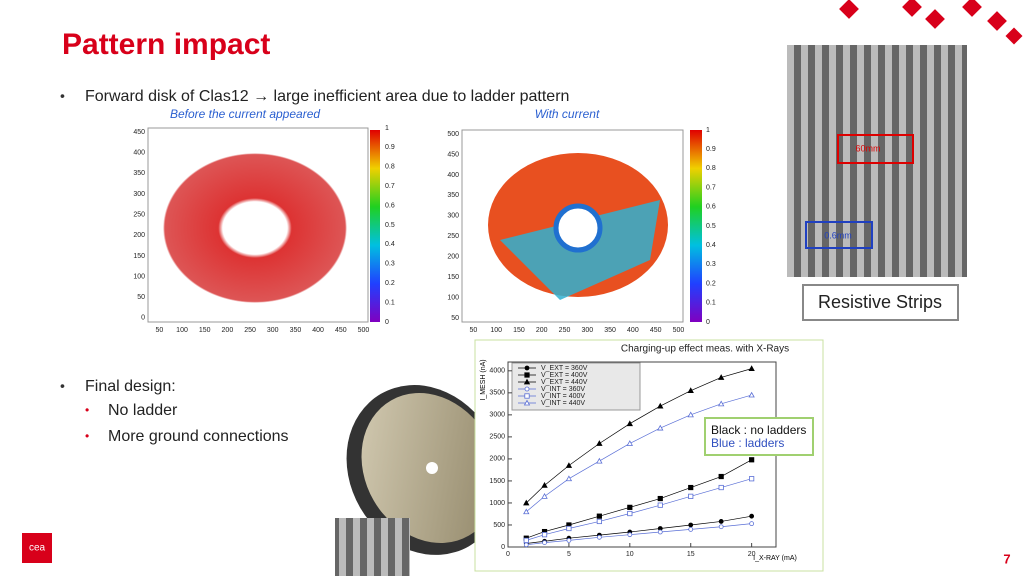 Image resolution: width=1024 pixels, height=576 pixels. I want to click on map-x-tick: 100, so click(182, 330).